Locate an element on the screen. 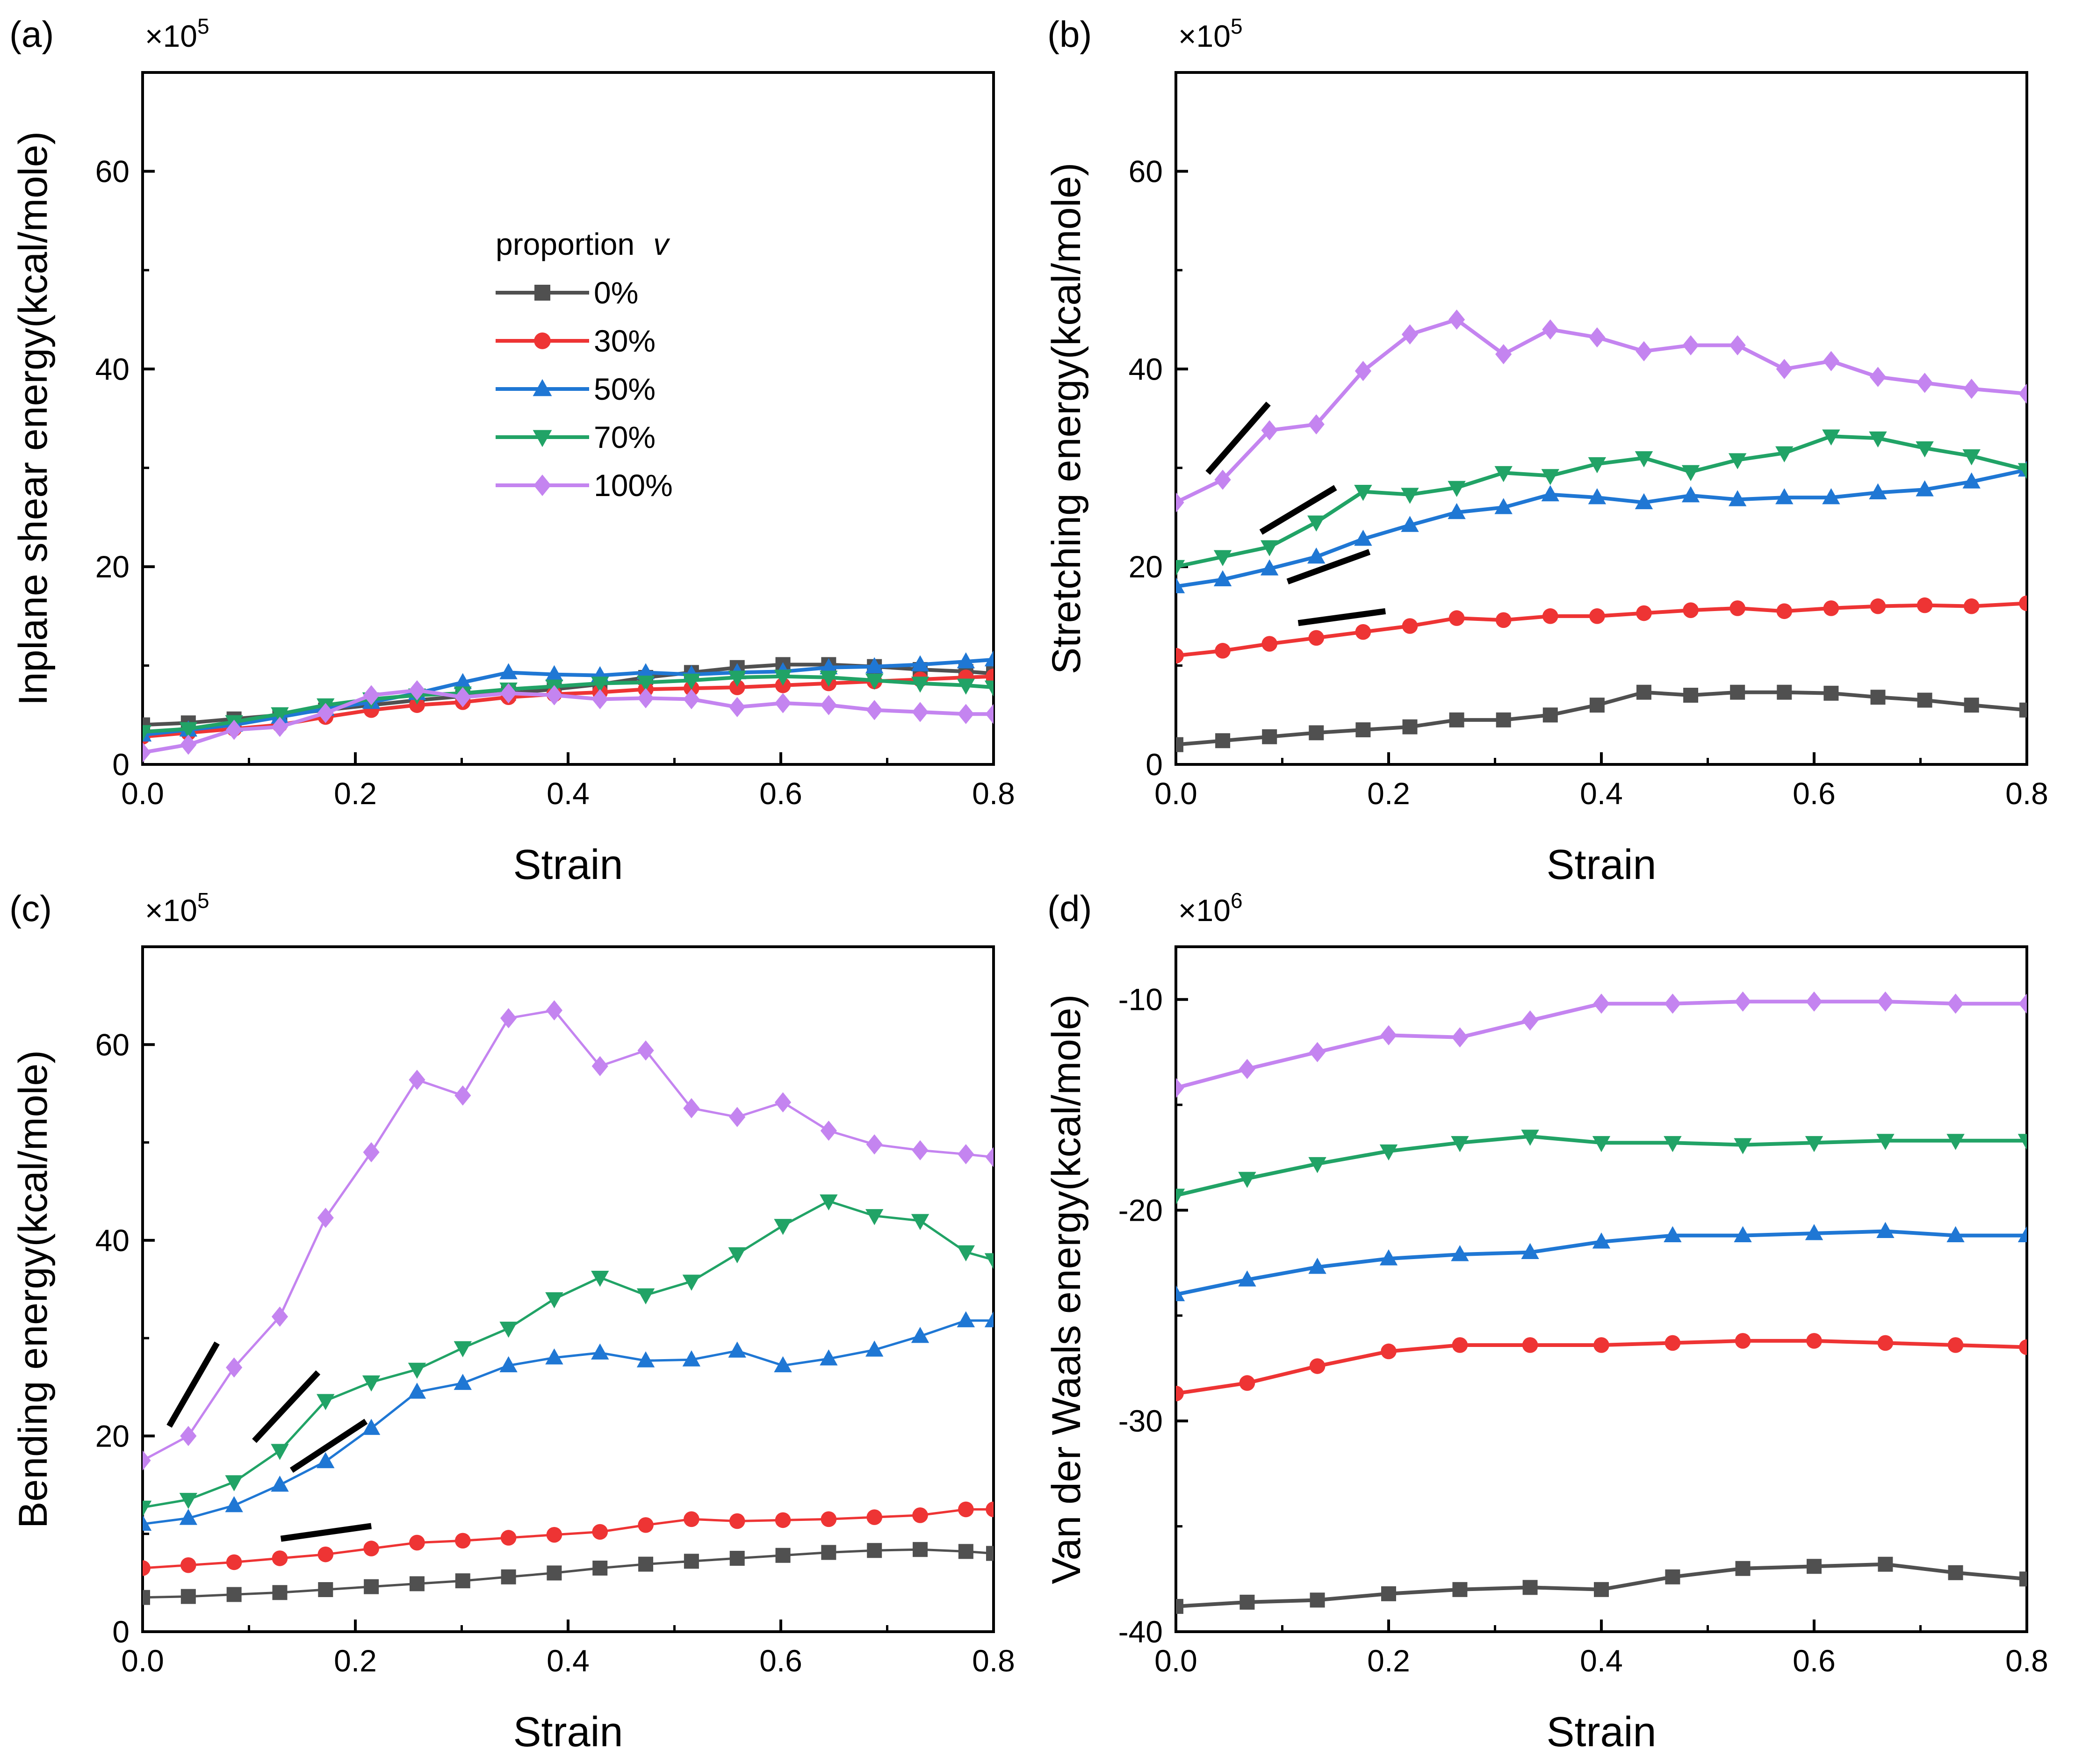  legend-marker-s70 is located at coordinates (542, 438).